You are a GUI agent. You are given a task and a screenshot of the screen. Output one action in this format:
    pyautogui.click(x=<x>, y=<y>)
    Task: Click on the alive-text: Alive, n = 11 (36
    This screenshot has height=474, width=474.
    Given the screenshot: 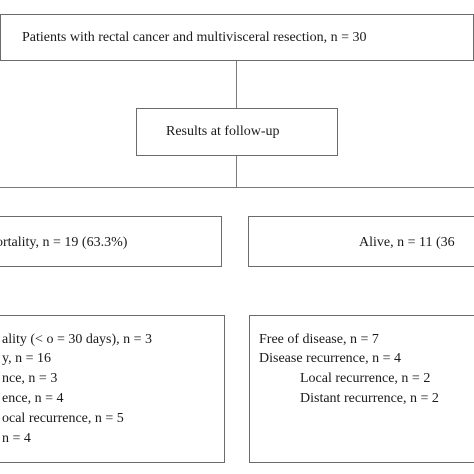 What is the action you would take?
    pyautogui.click(x=407, y=242)
    